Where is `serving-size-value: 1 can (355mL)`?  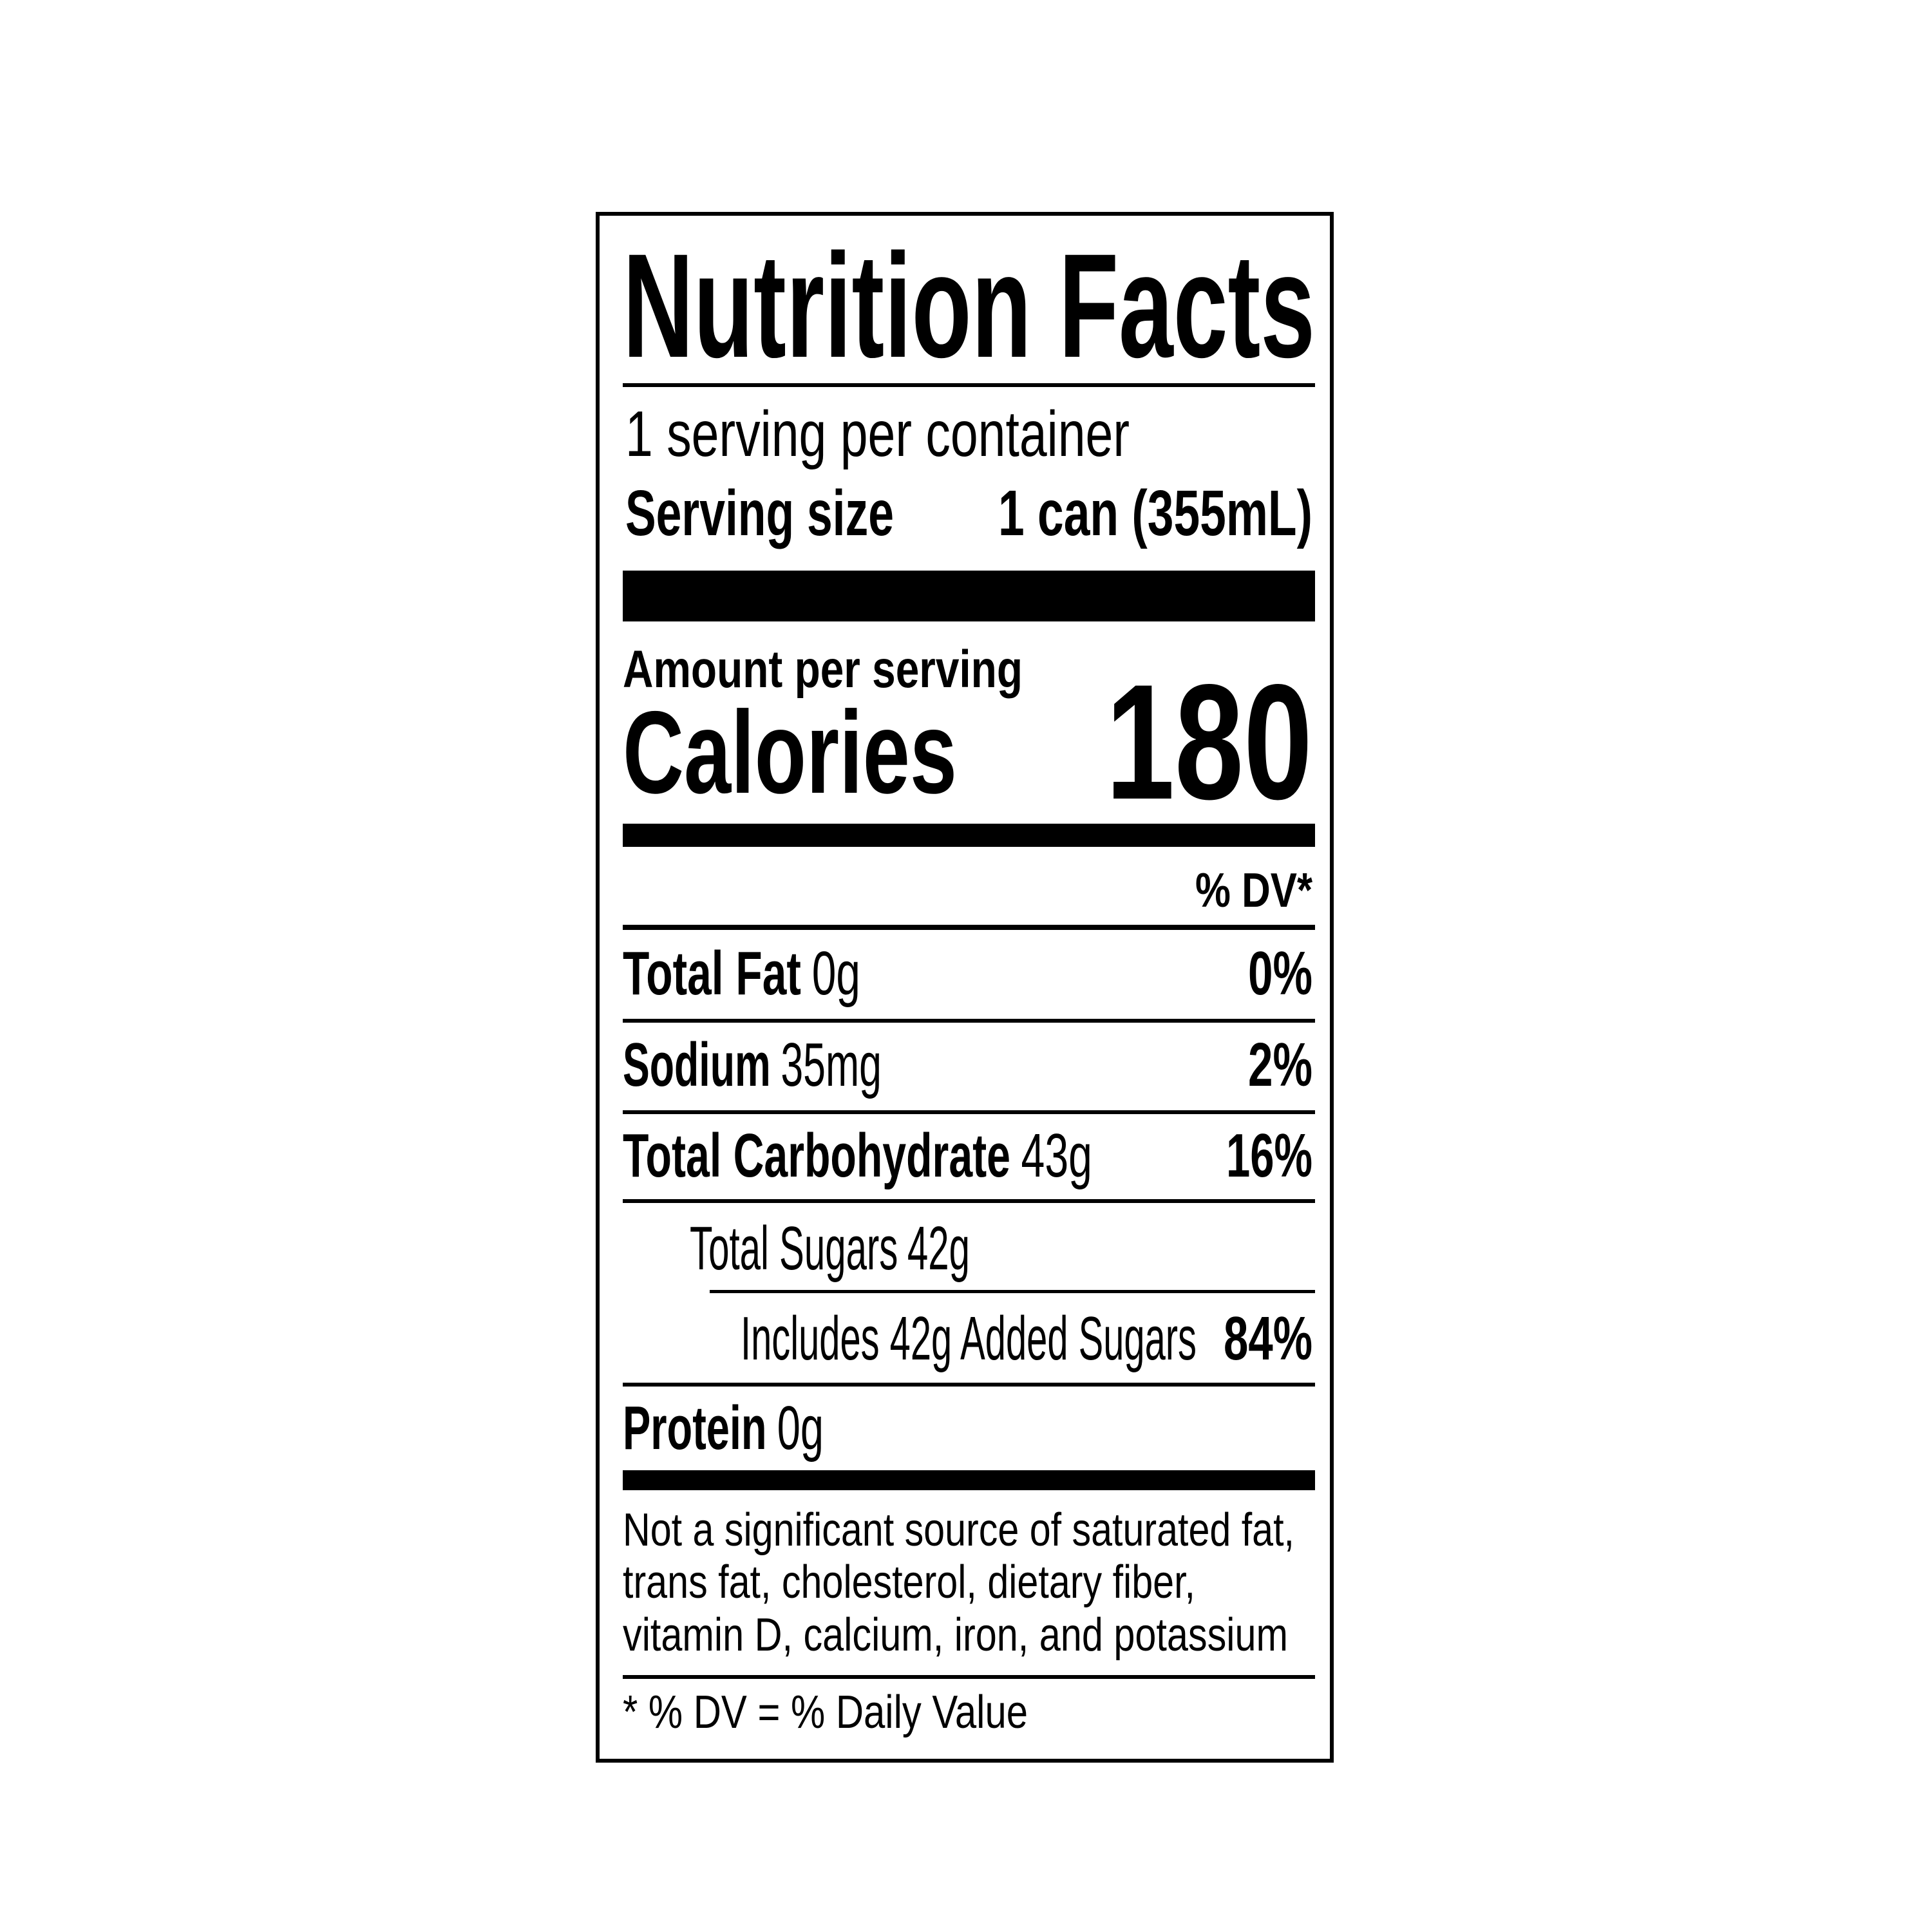 serving-size-value: 1 can (355mL) is located at coordinates (1155, 513).